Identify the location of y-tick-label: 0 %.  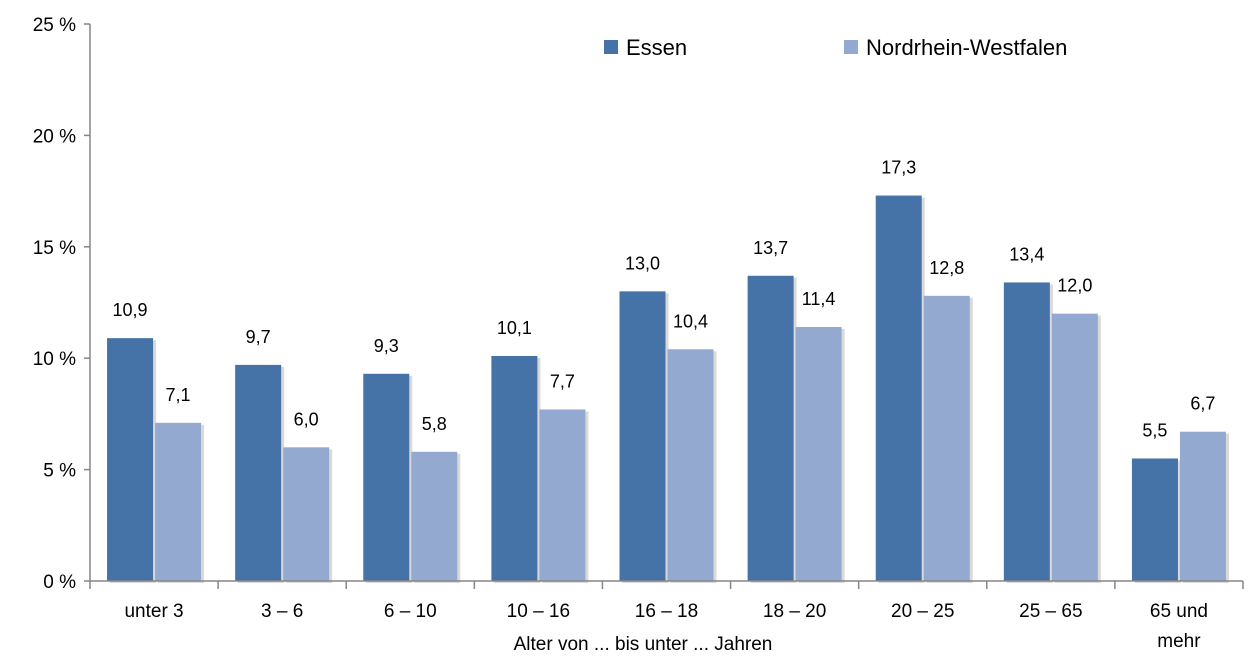
(59, 582).